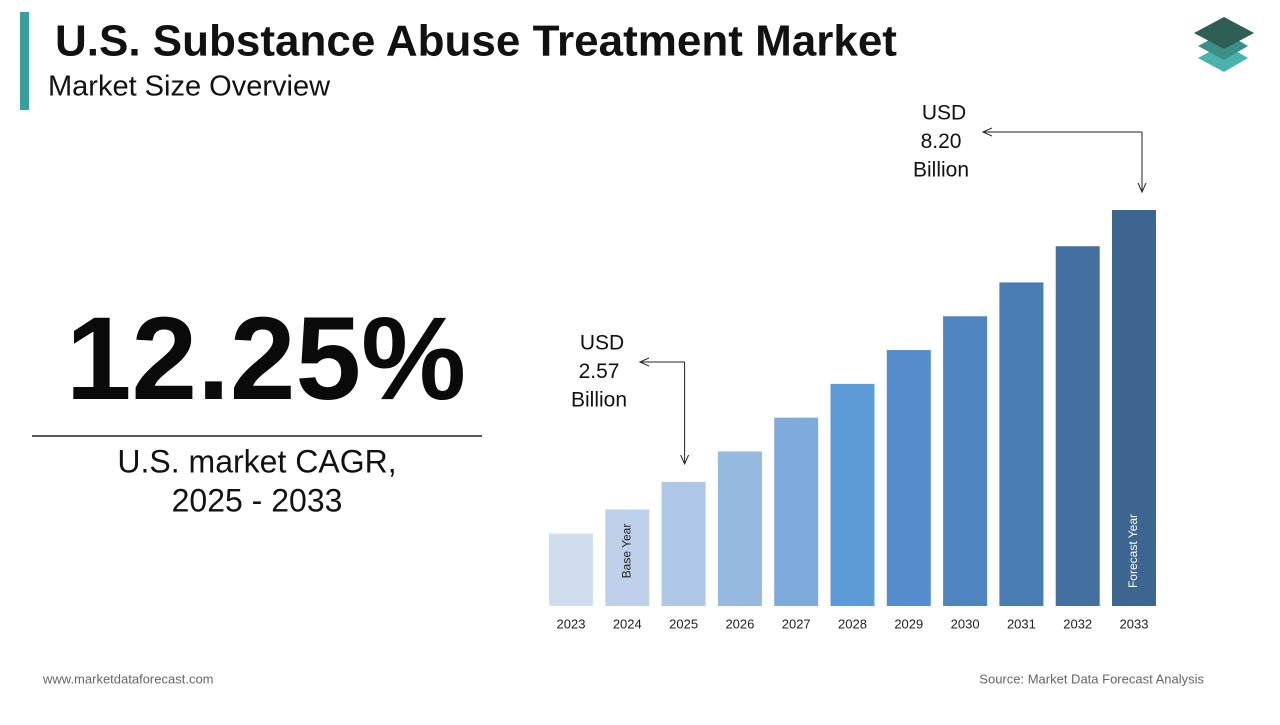 Image resolution: width=1280 pixels, height=725 pixels. I want to click on subtitle: Market Size Overview, so click(189, 87).